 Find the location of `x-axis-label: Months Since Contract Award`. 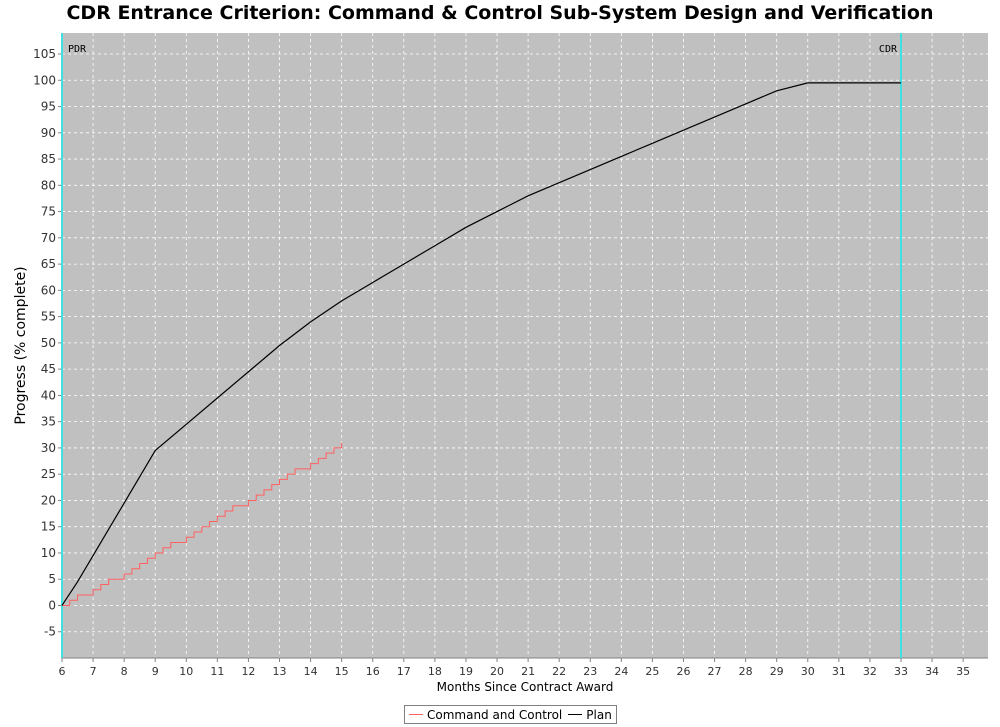

x-axis-label: Months Since Contract Award is located at coordinates (525, 687).